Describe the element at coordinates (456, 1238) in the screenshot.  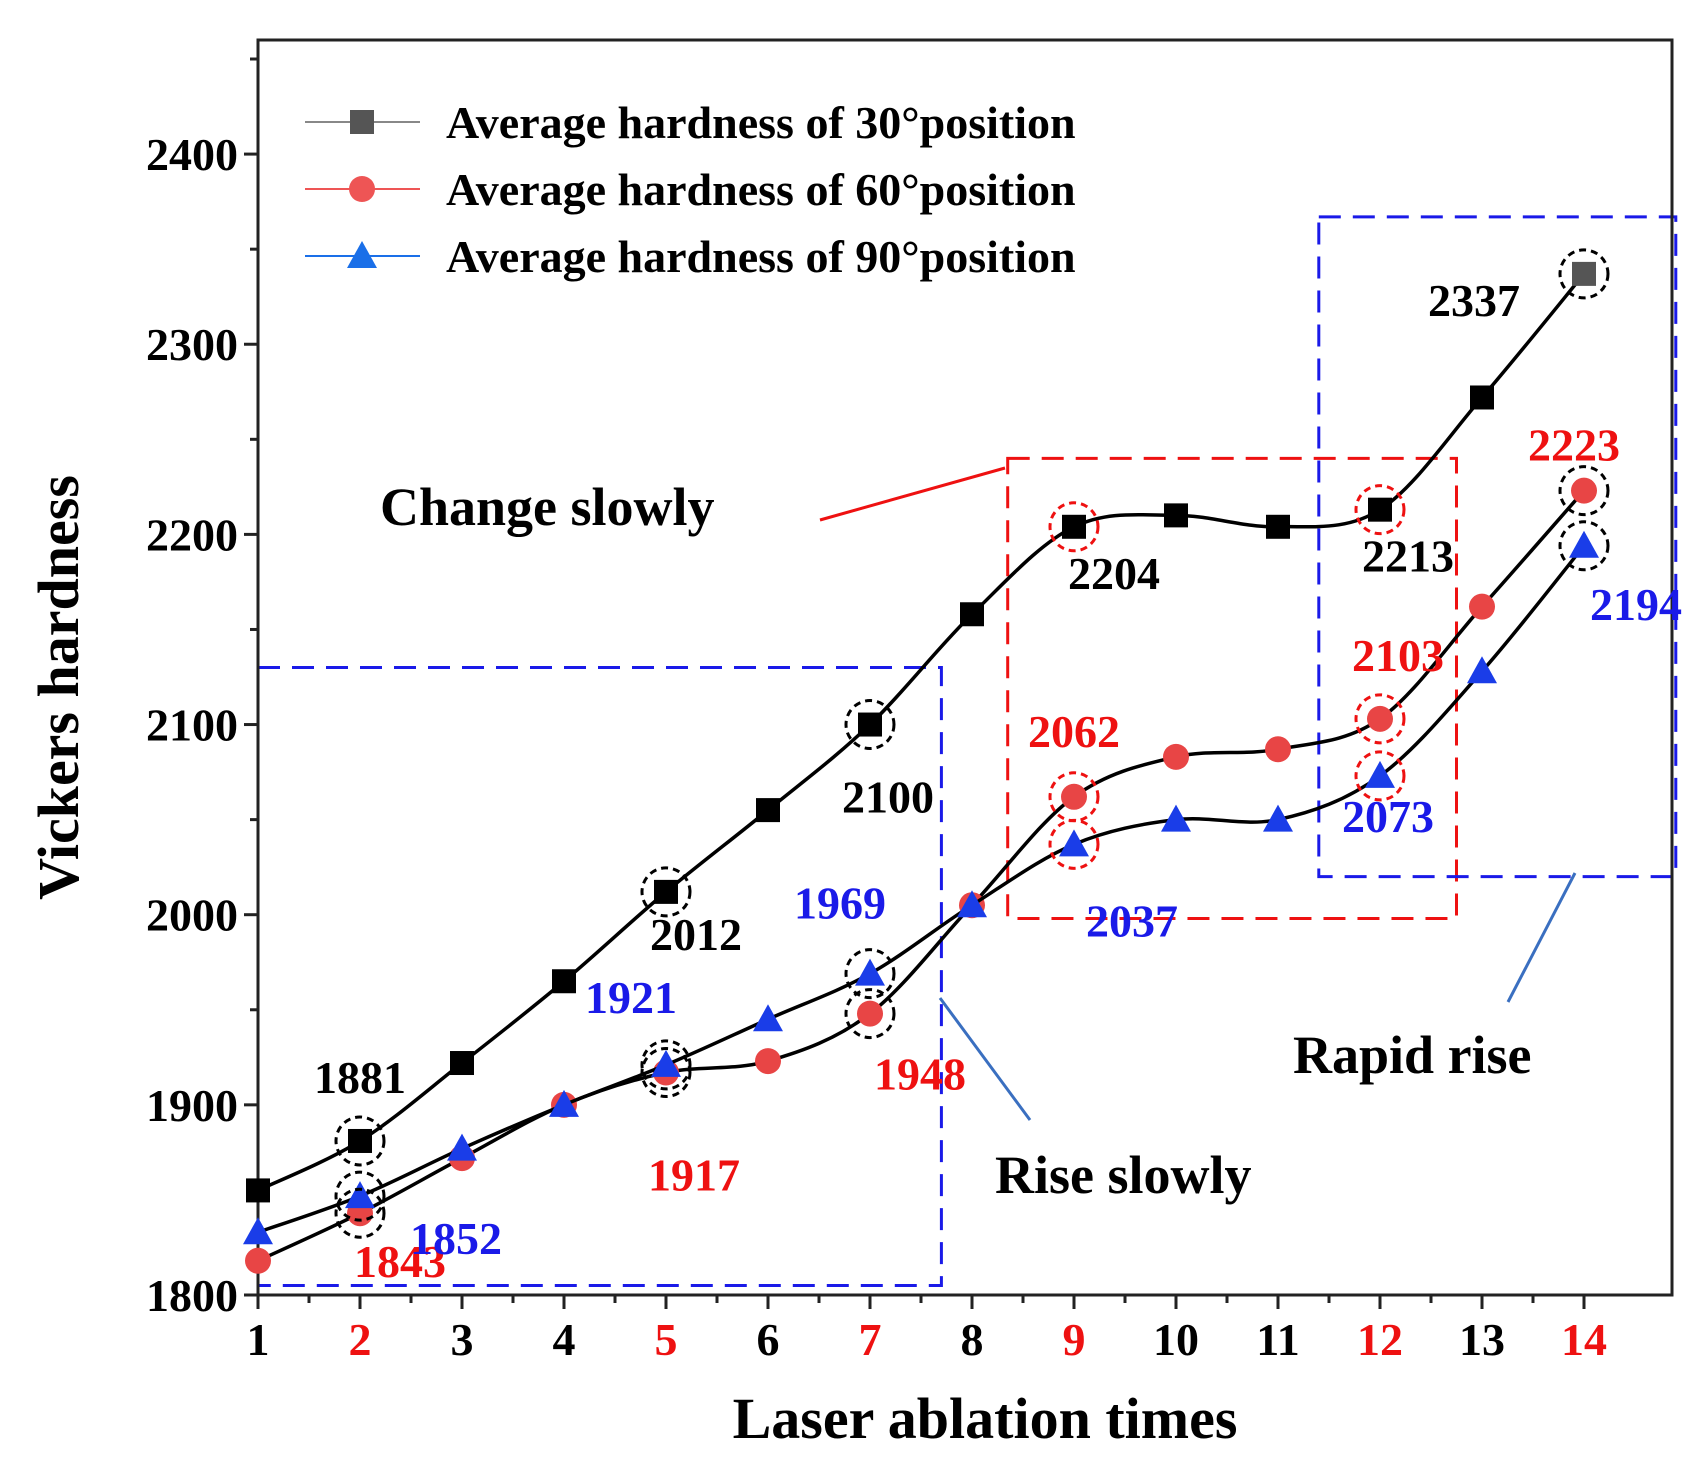
I see `data-label: 1852` at that location.